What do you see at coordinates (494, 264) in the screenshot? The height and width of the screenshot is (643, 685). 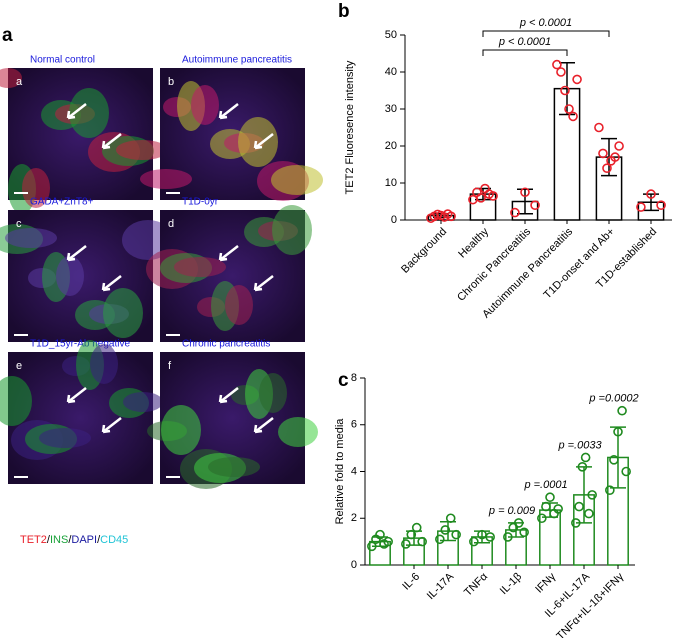 I see `x-tick-label: Chronic Pancreatitis` at bounding box center [494, 264].